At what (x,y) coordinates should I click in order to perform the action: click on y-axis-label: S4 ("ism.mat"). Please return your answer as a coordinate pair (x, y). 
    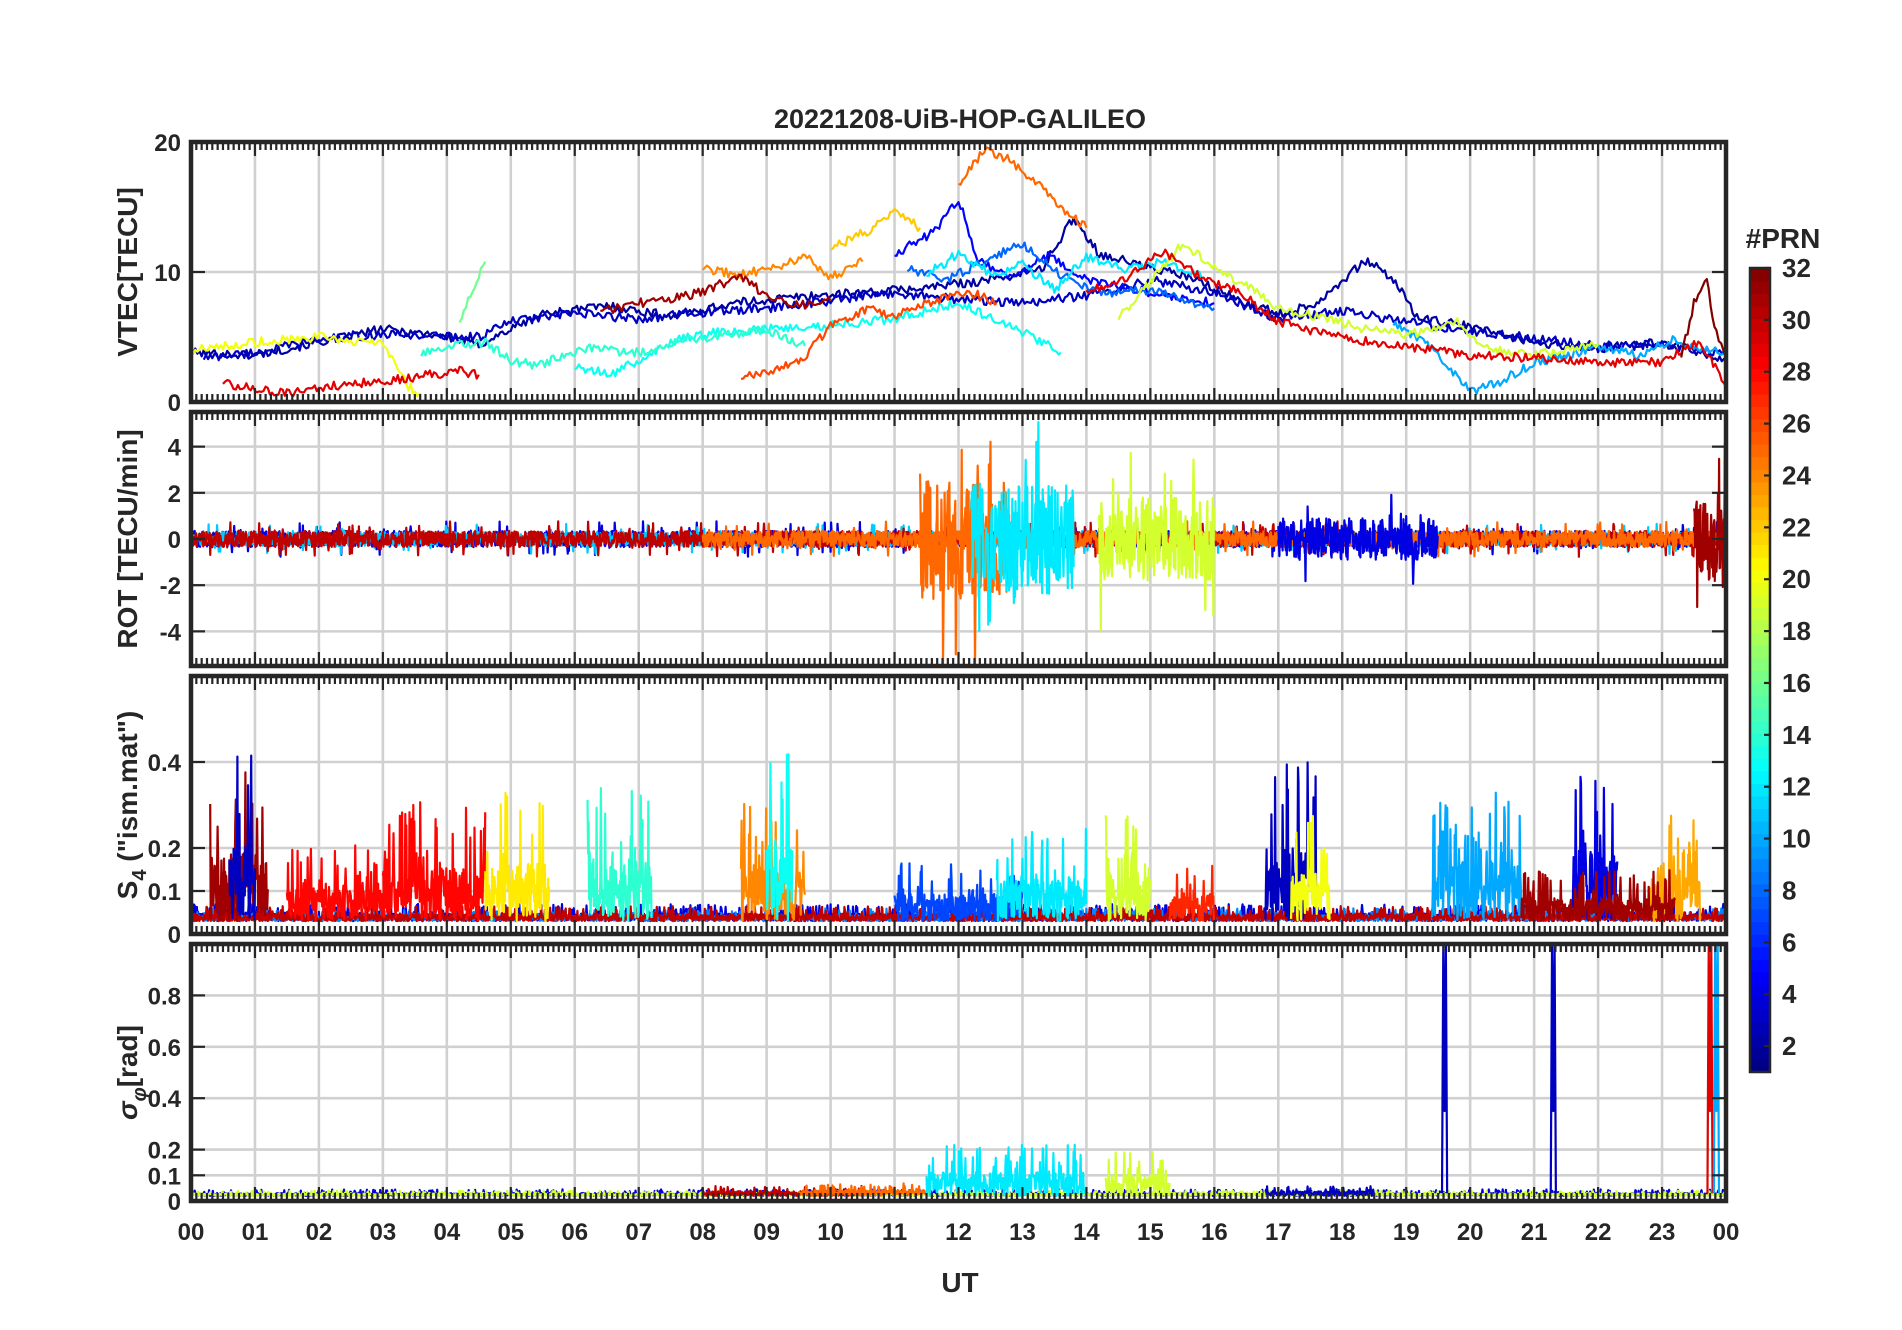
    Looking at the image, I should click on (131, 805).